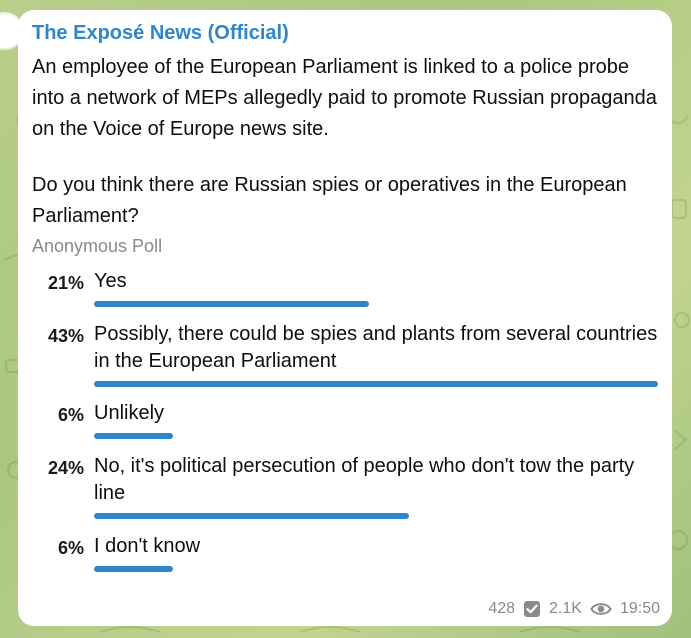 This screenshot has height=638, width=691. What do you see at coordinates (160, 33) in the screenshot?
I see `channel-name: The Exposé News (Official)` at bounding box center [160, 33].